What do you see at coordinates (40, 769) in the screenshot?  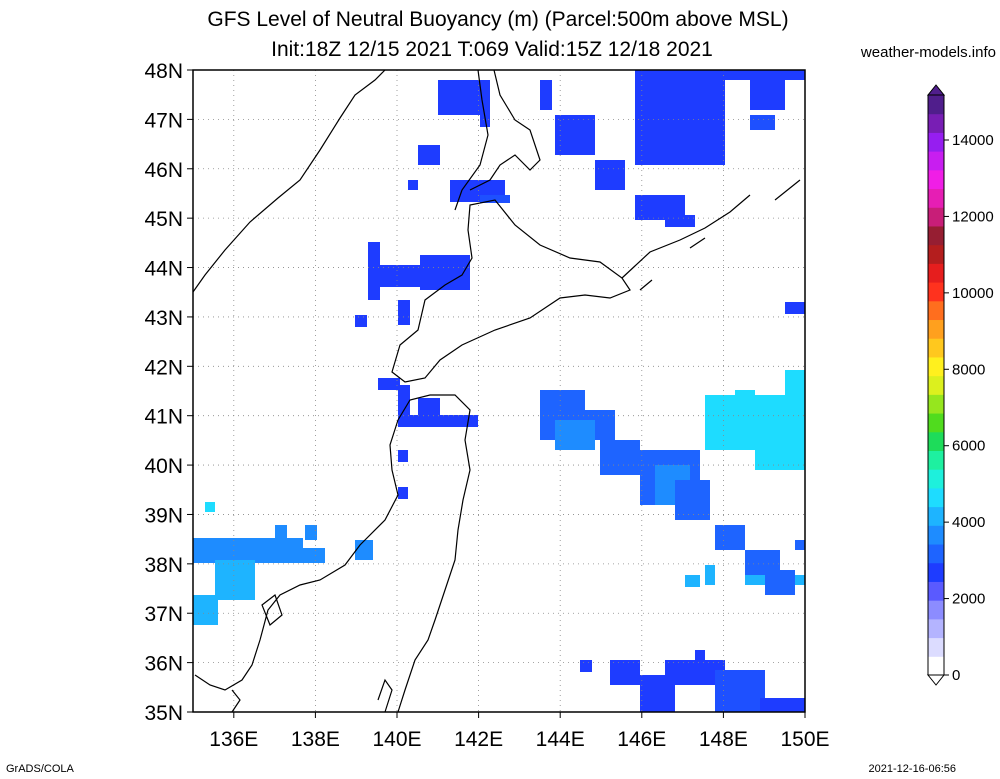 I see `footer-left: GrADS/COLA` at bounding box center [40, 769].